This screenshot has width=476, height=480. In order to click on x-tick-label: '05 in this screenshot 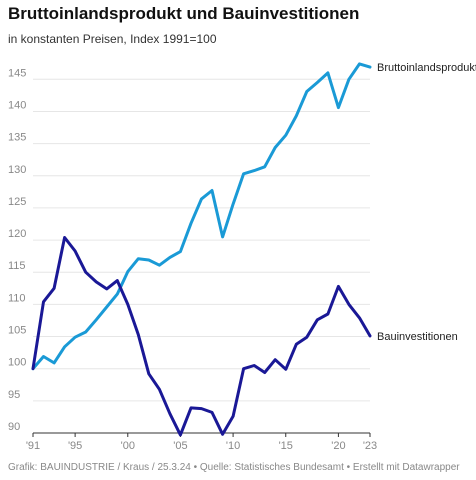, I will do `click(180, 446)`.